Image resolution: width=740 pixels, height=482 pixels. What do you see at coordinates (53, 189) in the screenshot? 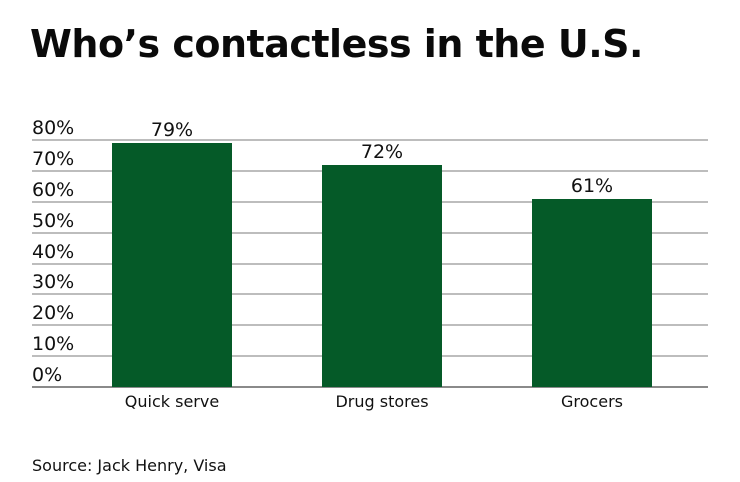
I see `y-axis-tick-label: 60%` at bounding box center [53, 189].